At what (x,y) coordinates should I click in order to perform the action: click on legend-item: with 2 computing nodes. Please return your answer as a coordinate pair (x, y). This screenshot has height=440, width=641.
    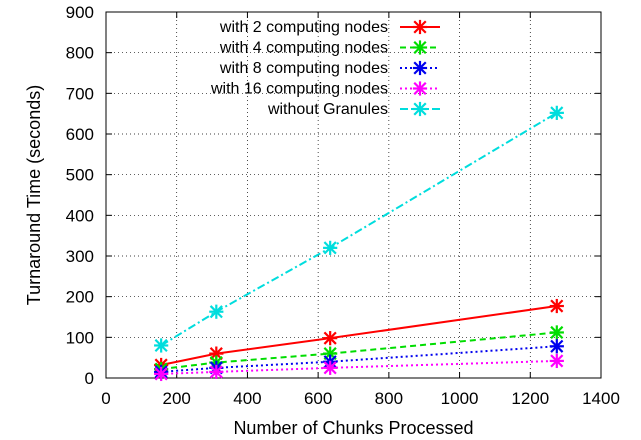
    Looking at the image, I should click on (329, 27).